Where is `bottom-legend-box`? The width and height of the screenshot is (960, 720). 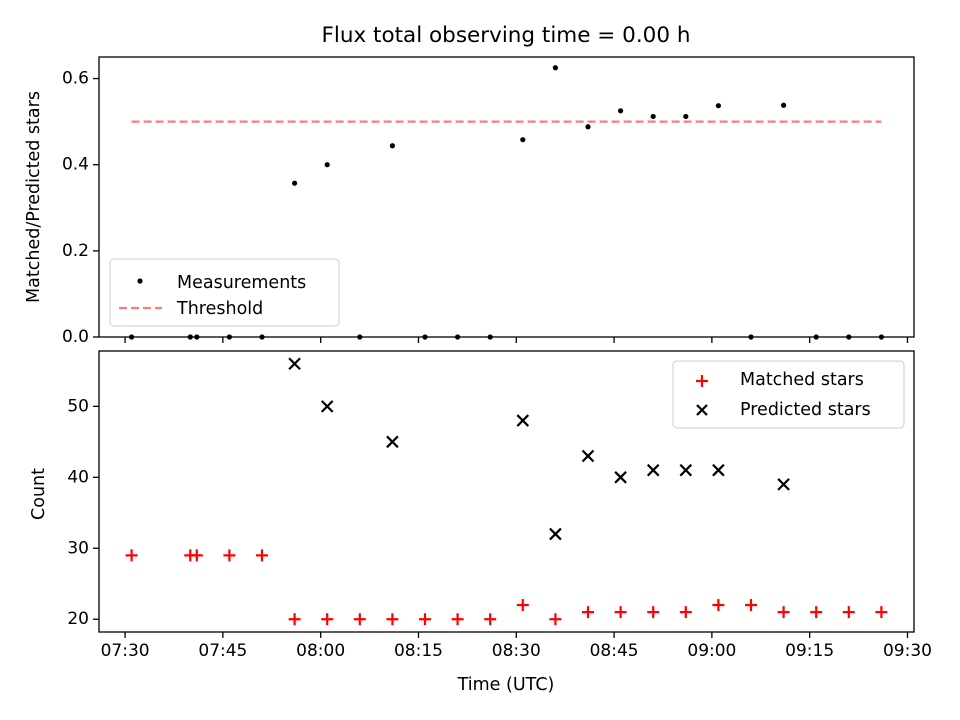
bottom-legend-box is located at coordinates (788, 394).